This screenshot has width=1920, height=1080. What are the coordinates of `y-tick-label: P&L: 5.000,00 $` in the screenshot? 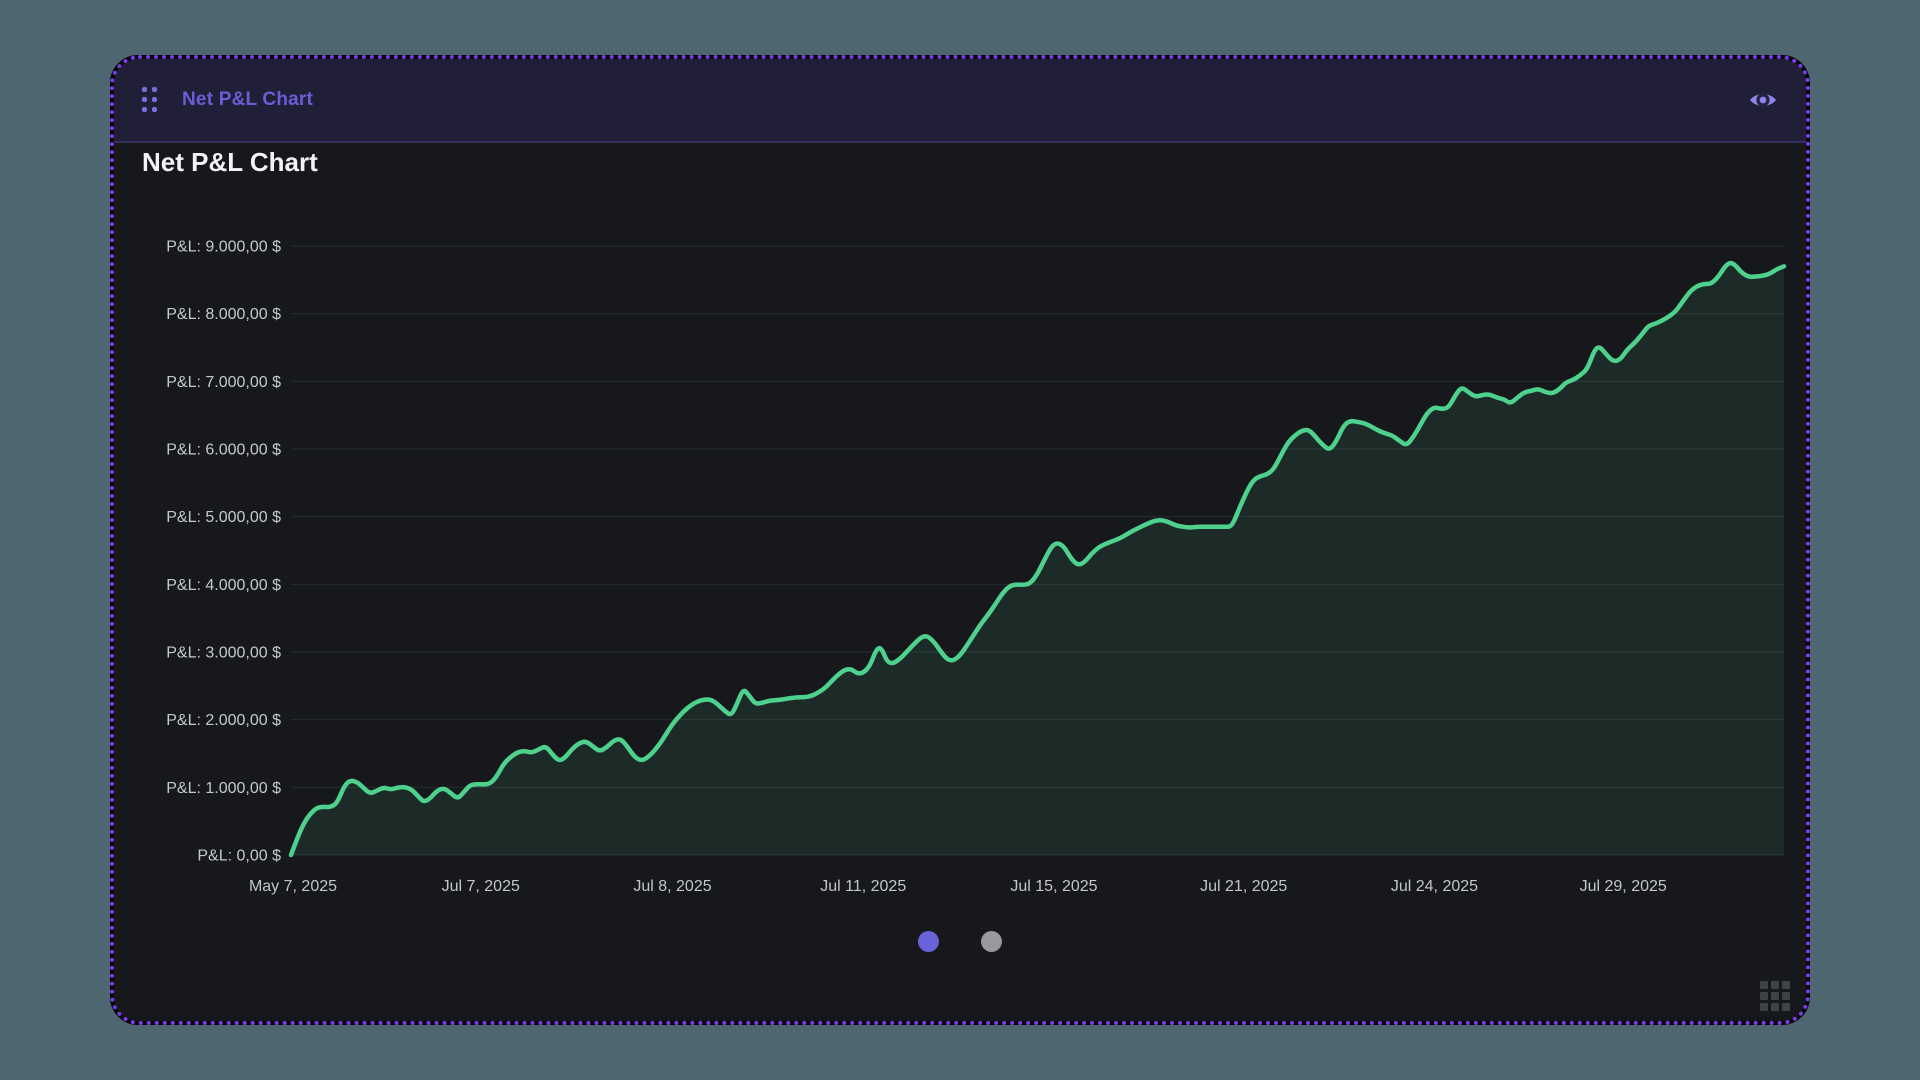 It's located at (223, 517).